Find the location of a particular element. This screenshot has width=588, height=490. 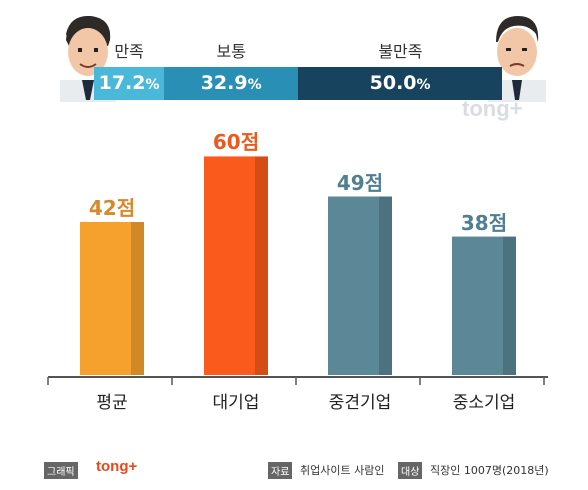

satisfaction-stacked-bar: 17.2% 32.9% 50.0% is located at coordinates (298, 83).